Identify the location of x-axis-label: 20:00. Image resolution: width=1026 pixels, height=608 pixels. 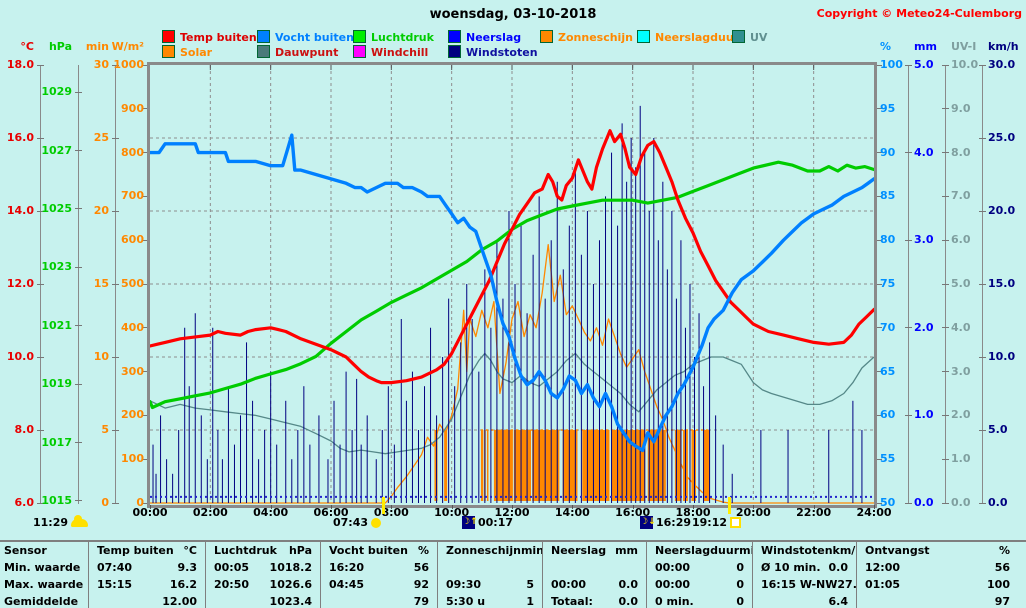
(753, 512).